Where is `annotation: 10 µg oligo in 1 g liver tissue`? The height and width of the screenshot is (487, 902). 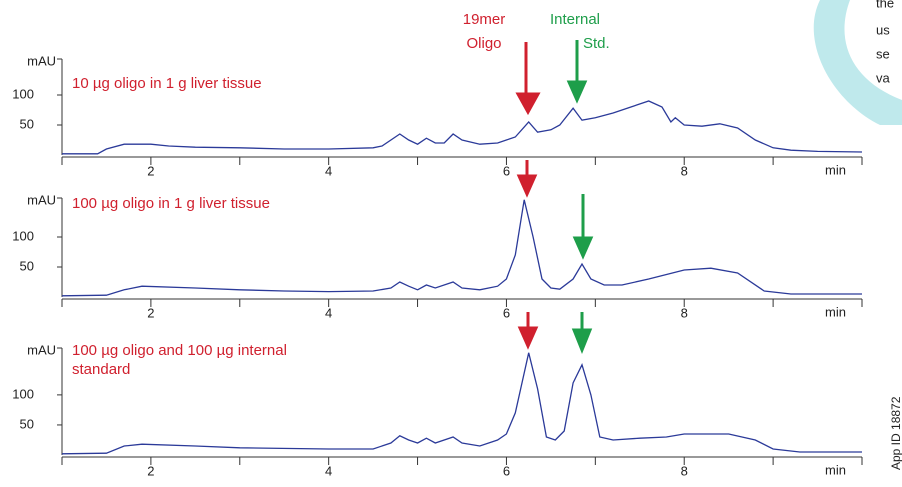
annotation: 10 µg oligo in 1 g liver tissue is located at coordinates (167, 83).